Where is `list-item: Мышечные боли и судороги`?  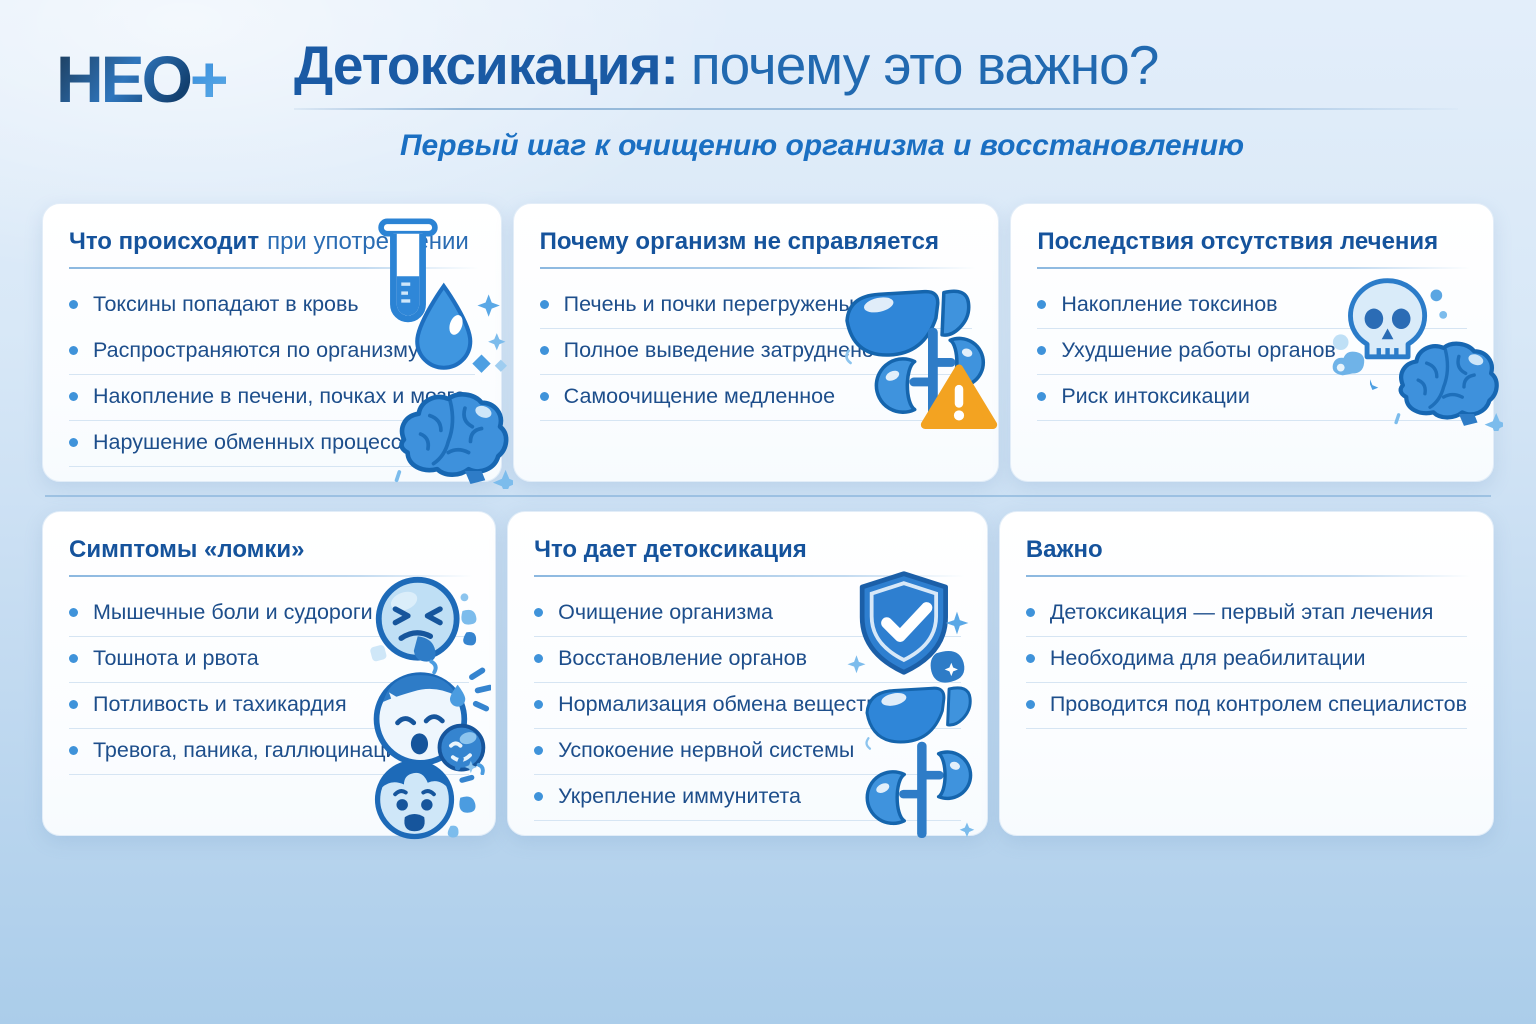
list-item: Мышечные боли и судороги is located at coordinates (269, 614).